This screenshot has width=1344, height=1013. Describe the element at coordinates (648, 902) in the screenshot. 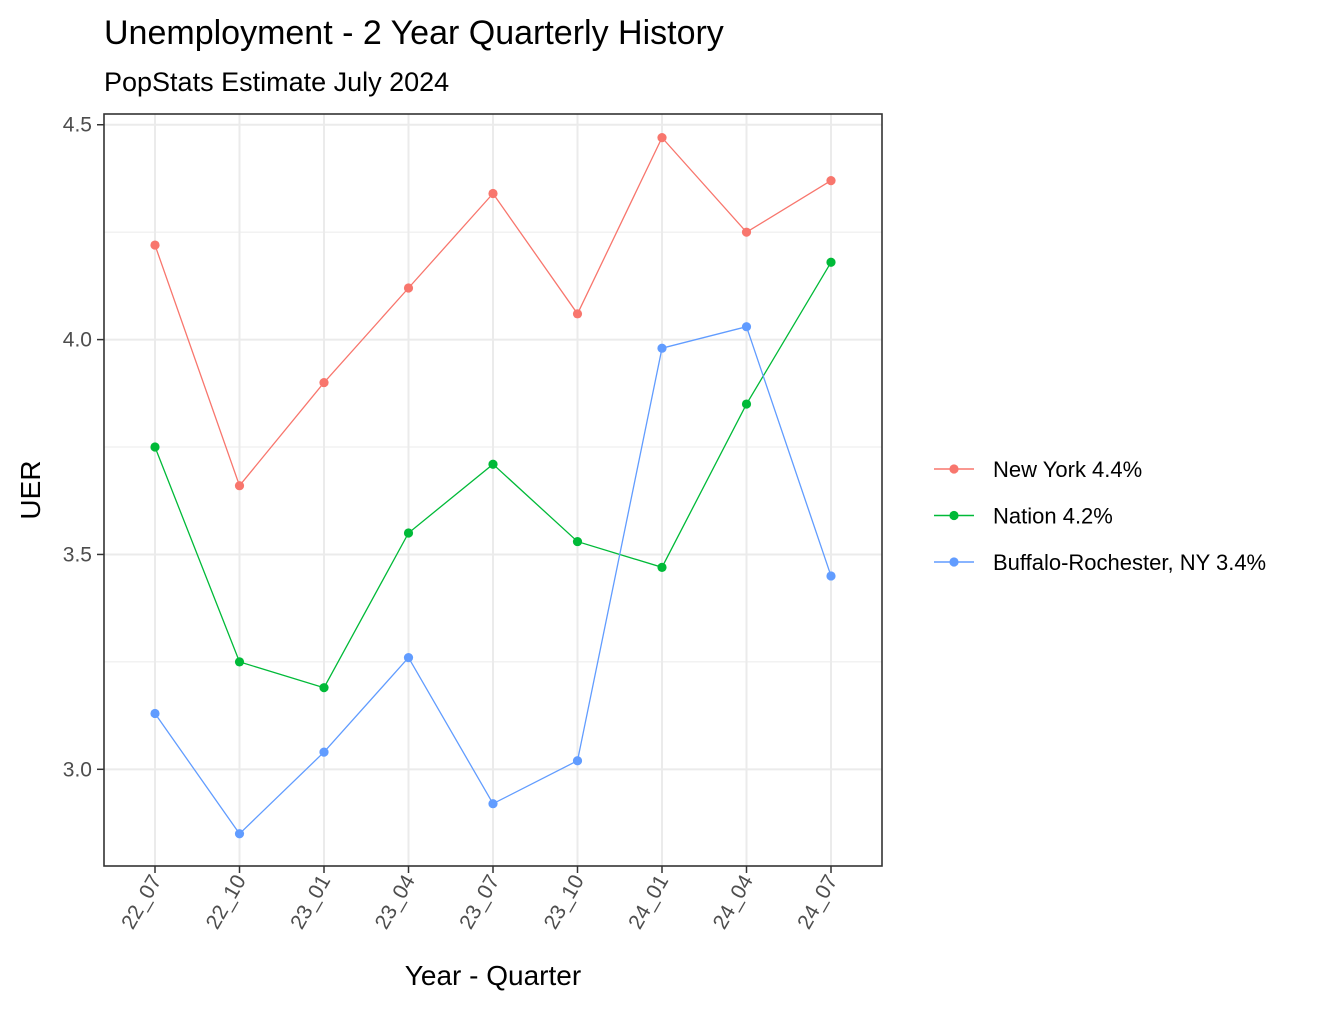

I see `x-tick-label: 24_01` at that location.